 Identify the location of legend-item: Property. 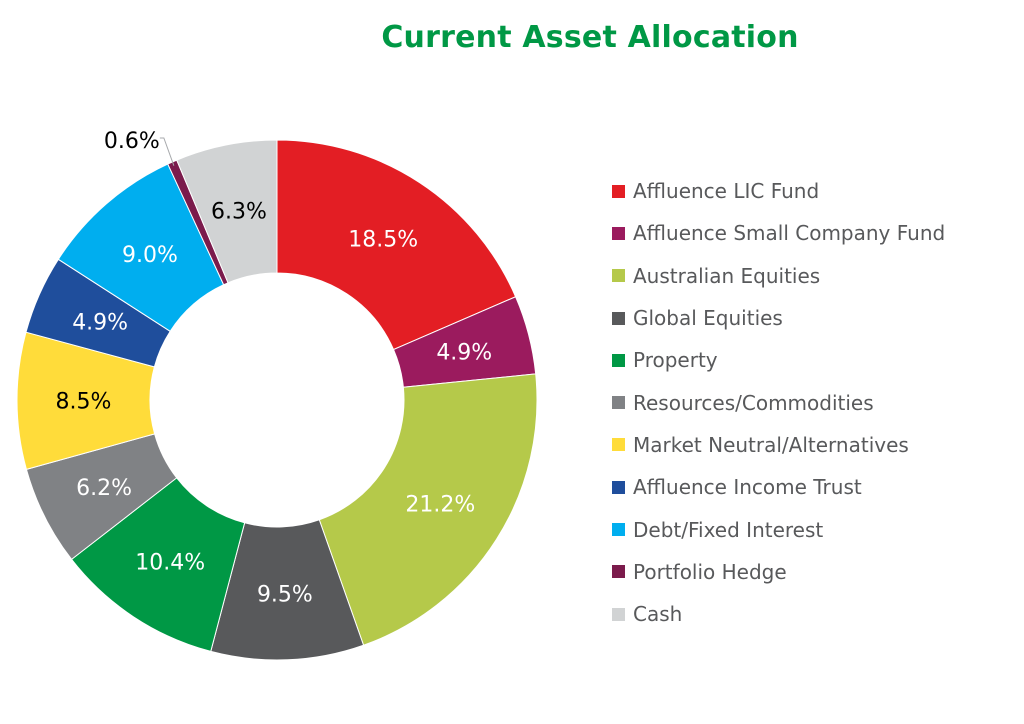
(778, 360).